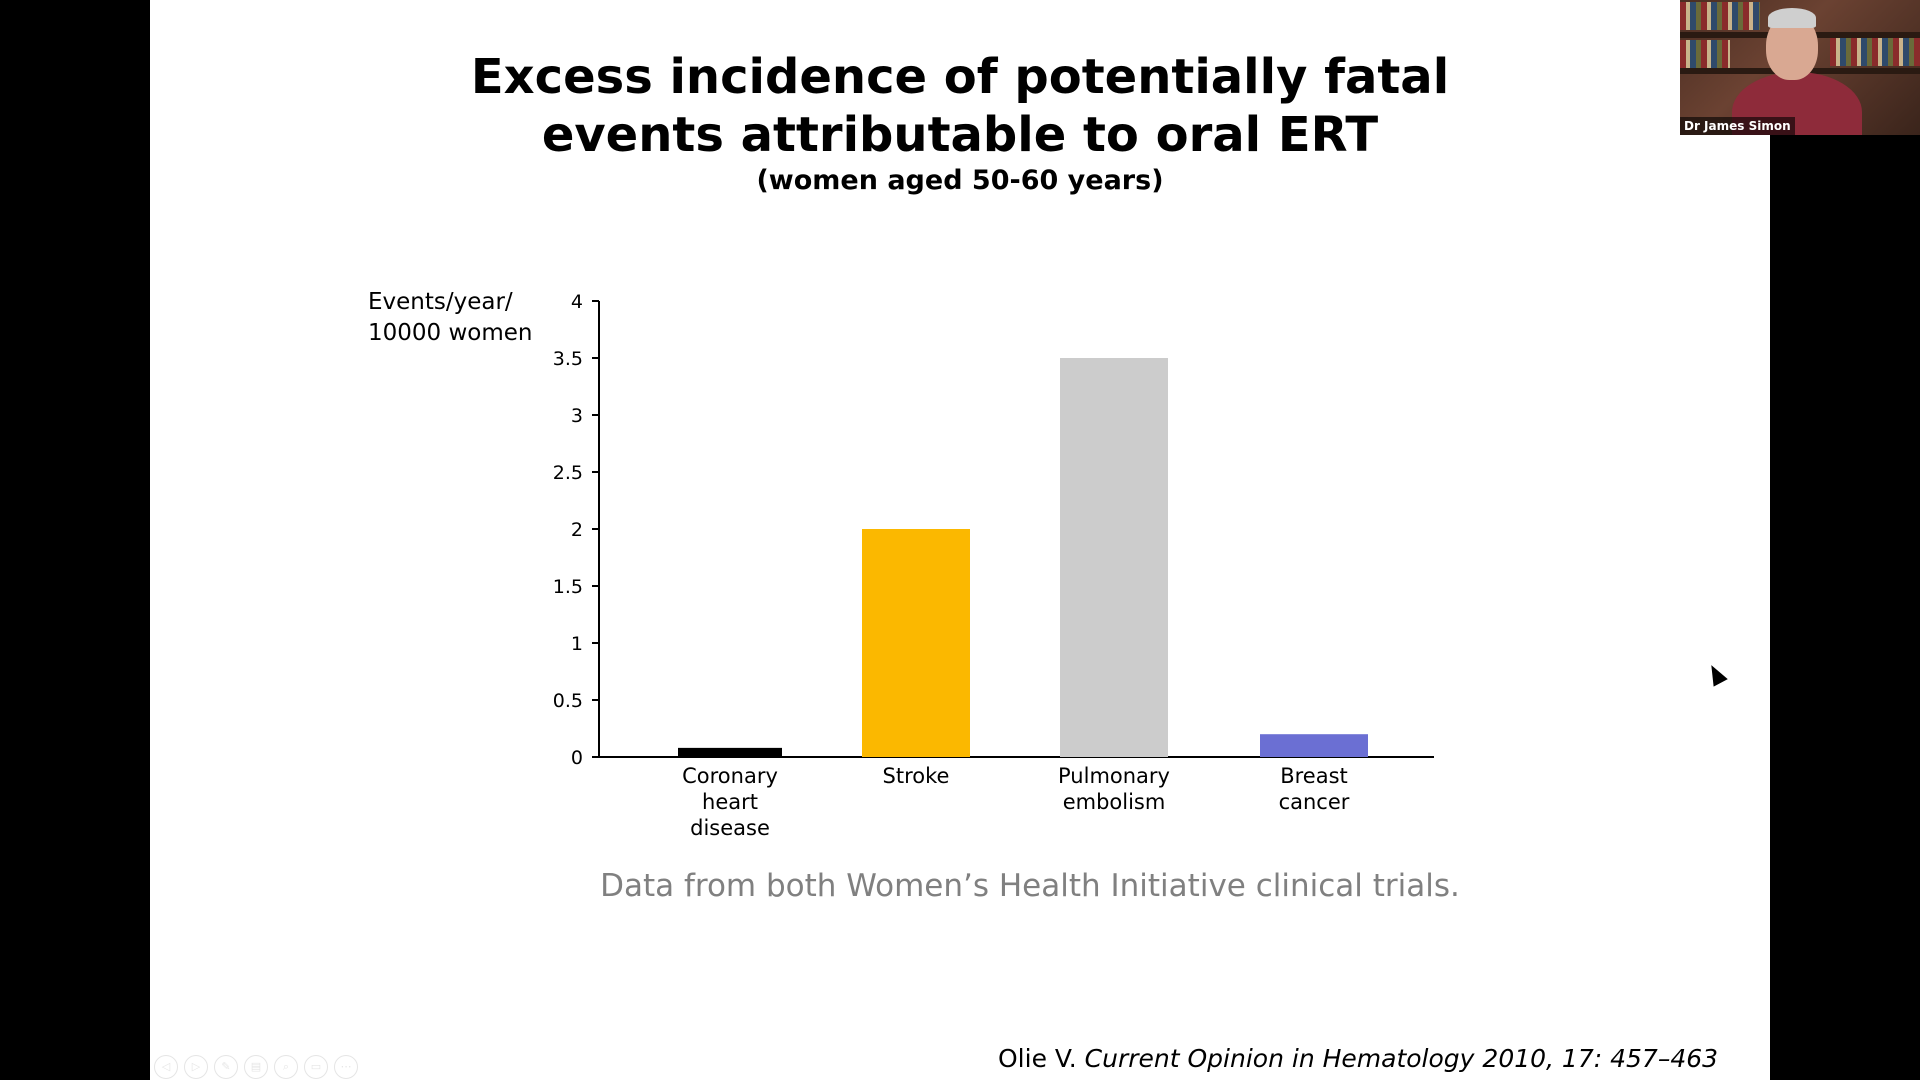  What do you see at coordinates (1114, 802) in the screenshot?
I see `x-category-label: embolism` at bounding box center [1114, 802].